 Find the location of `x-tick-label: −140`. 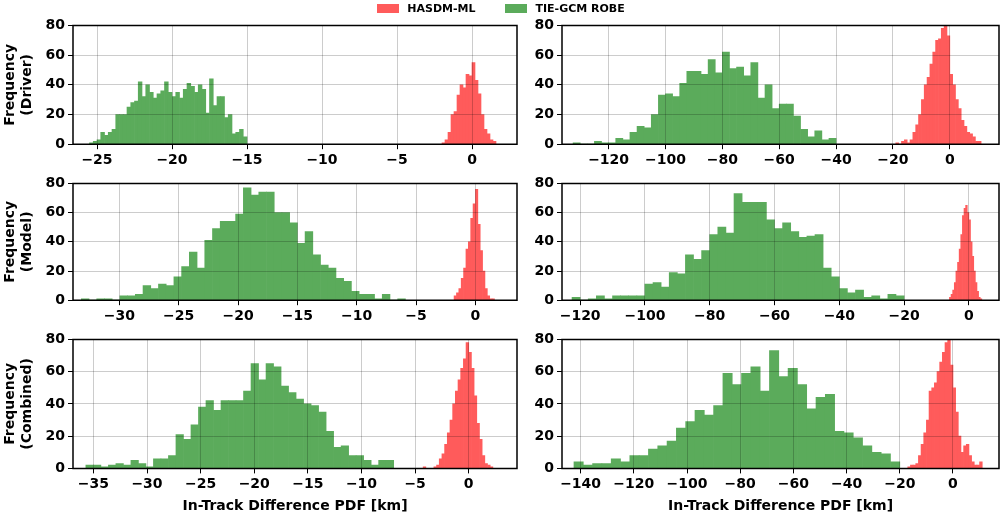

x-tick-label: −140 is located at coordinates (581, 483).